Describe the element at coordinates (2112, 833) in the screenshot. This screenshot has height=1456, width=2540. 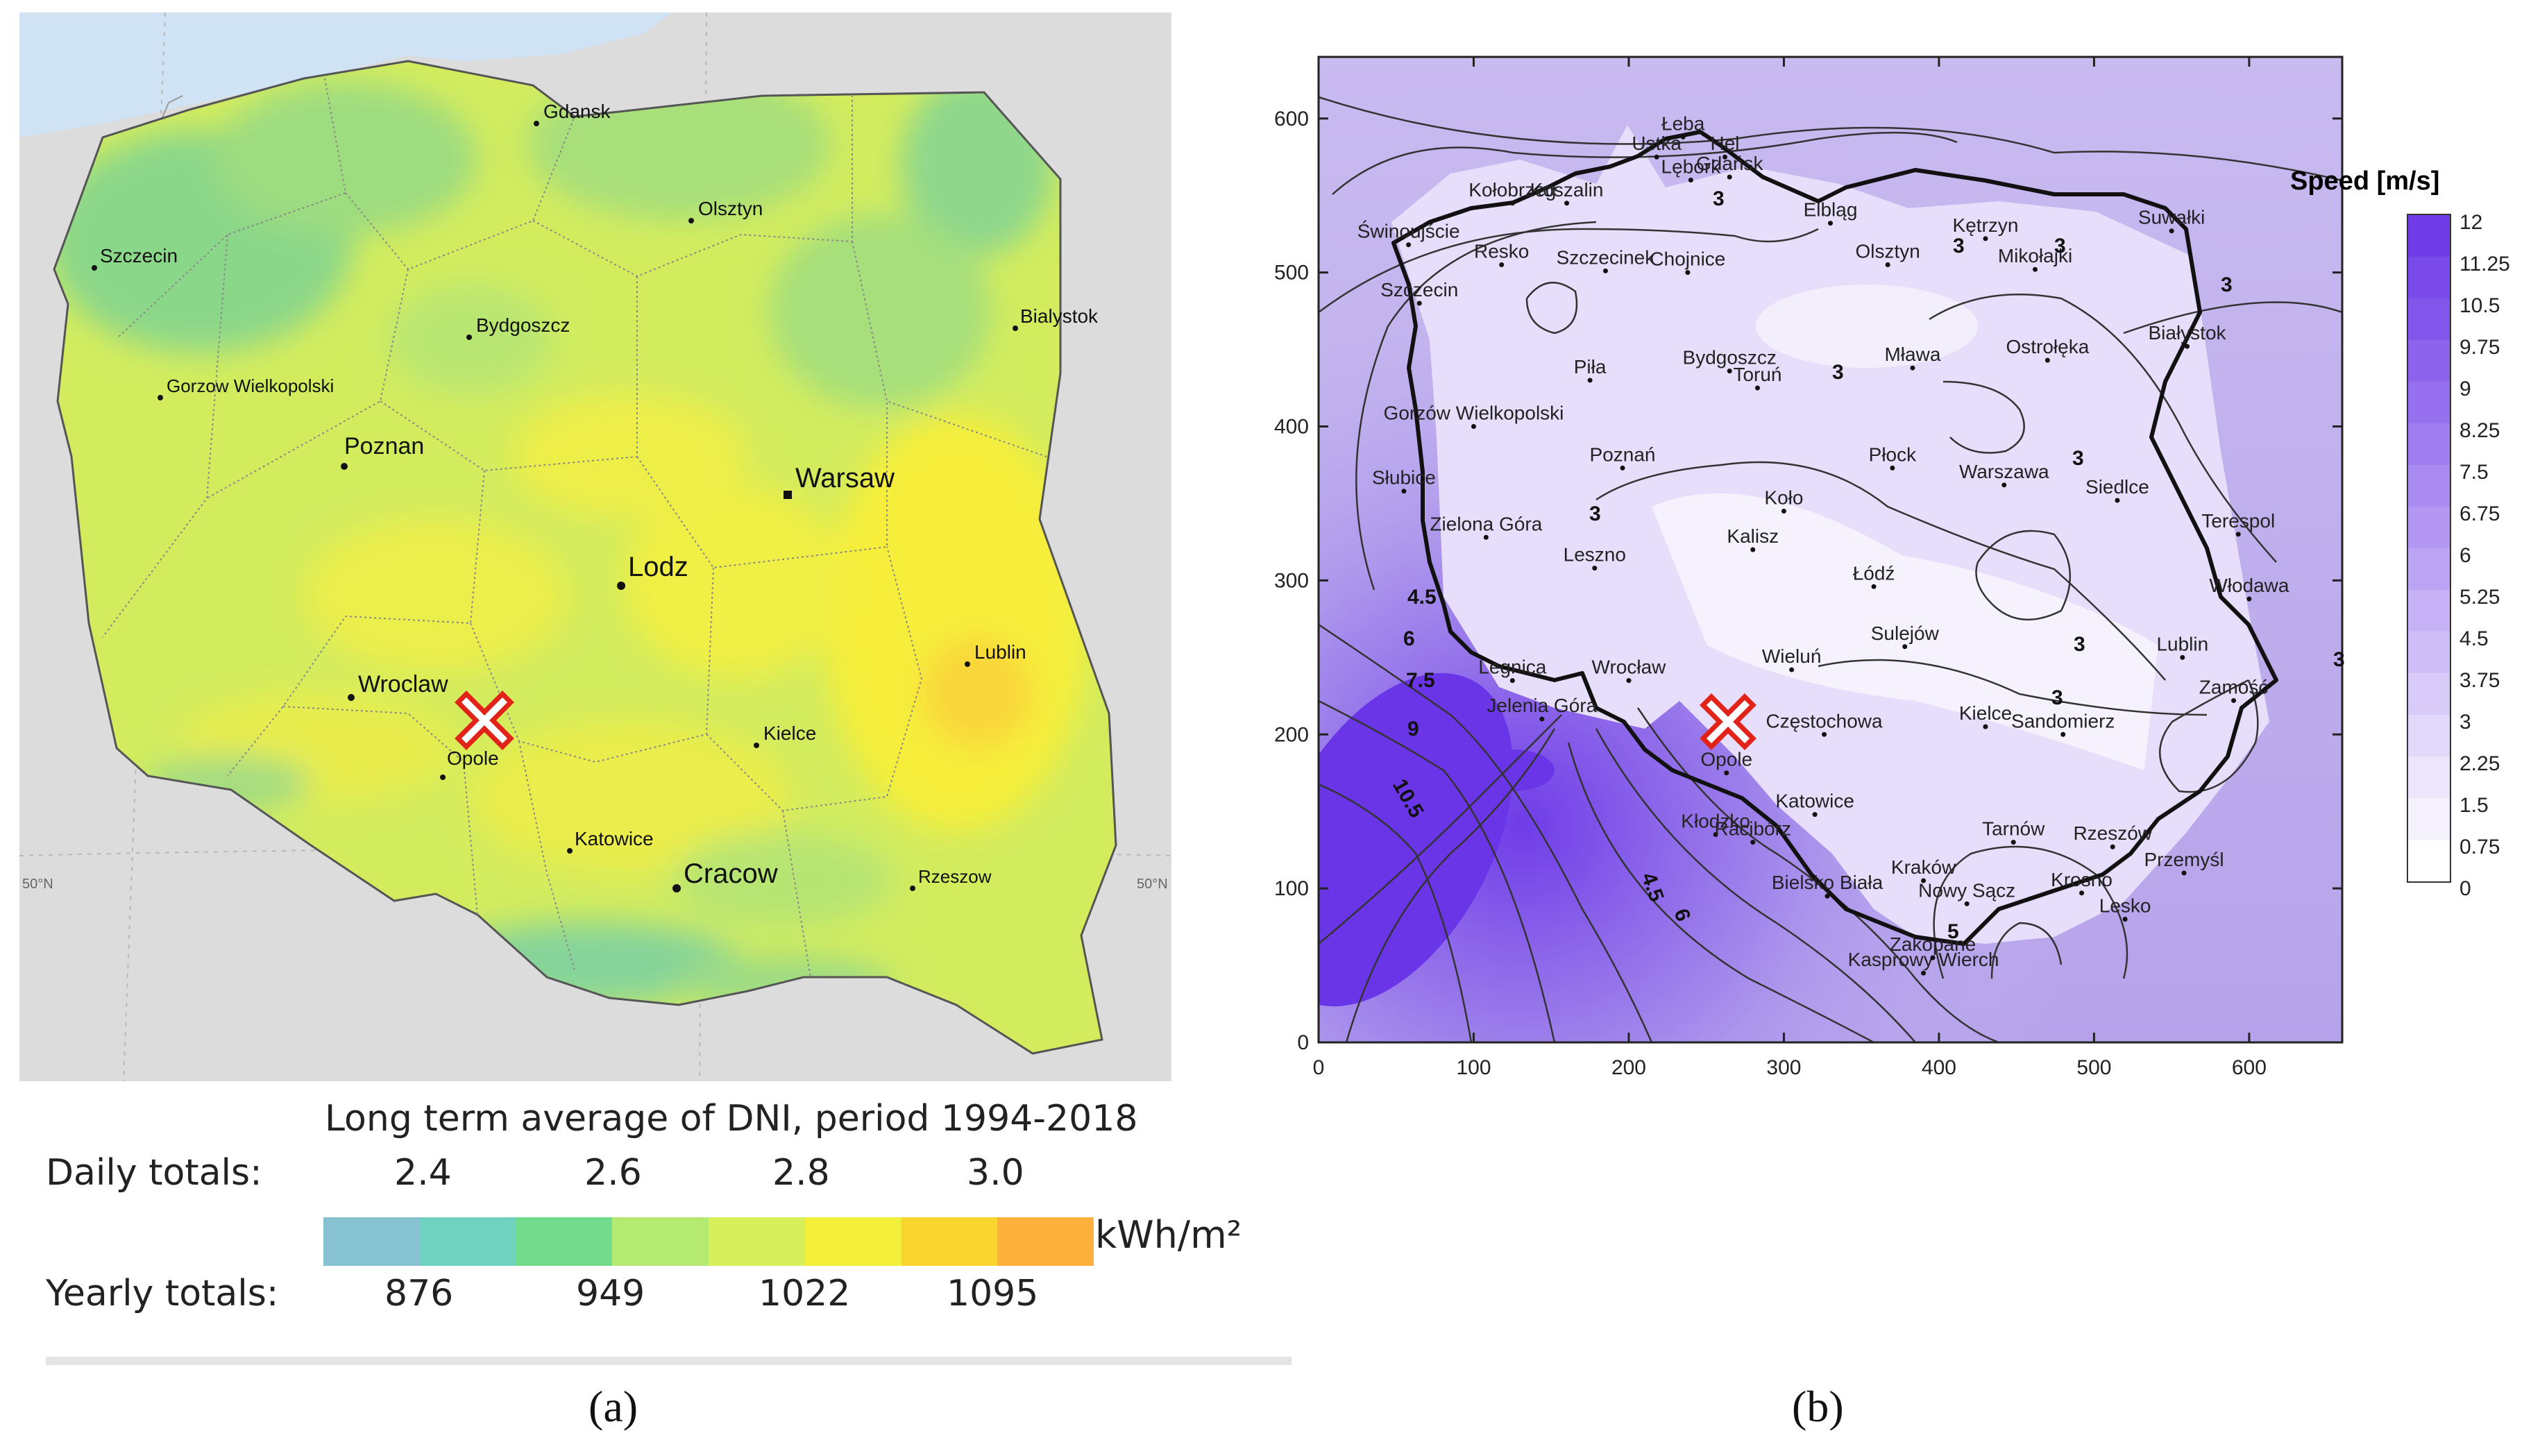
I see `city-label: Rzeszów` at that location.